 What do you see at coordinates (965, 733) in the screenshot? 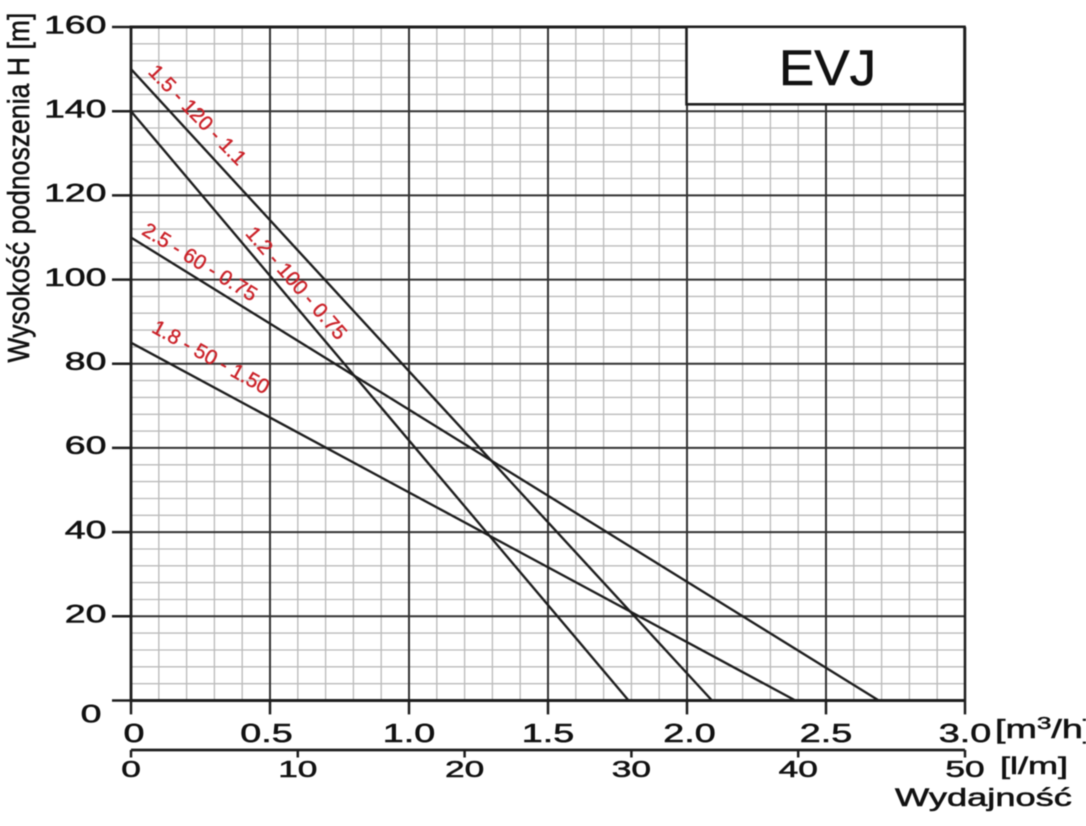
I see `svg-text: 3.0` at bounding box center [965, 733].